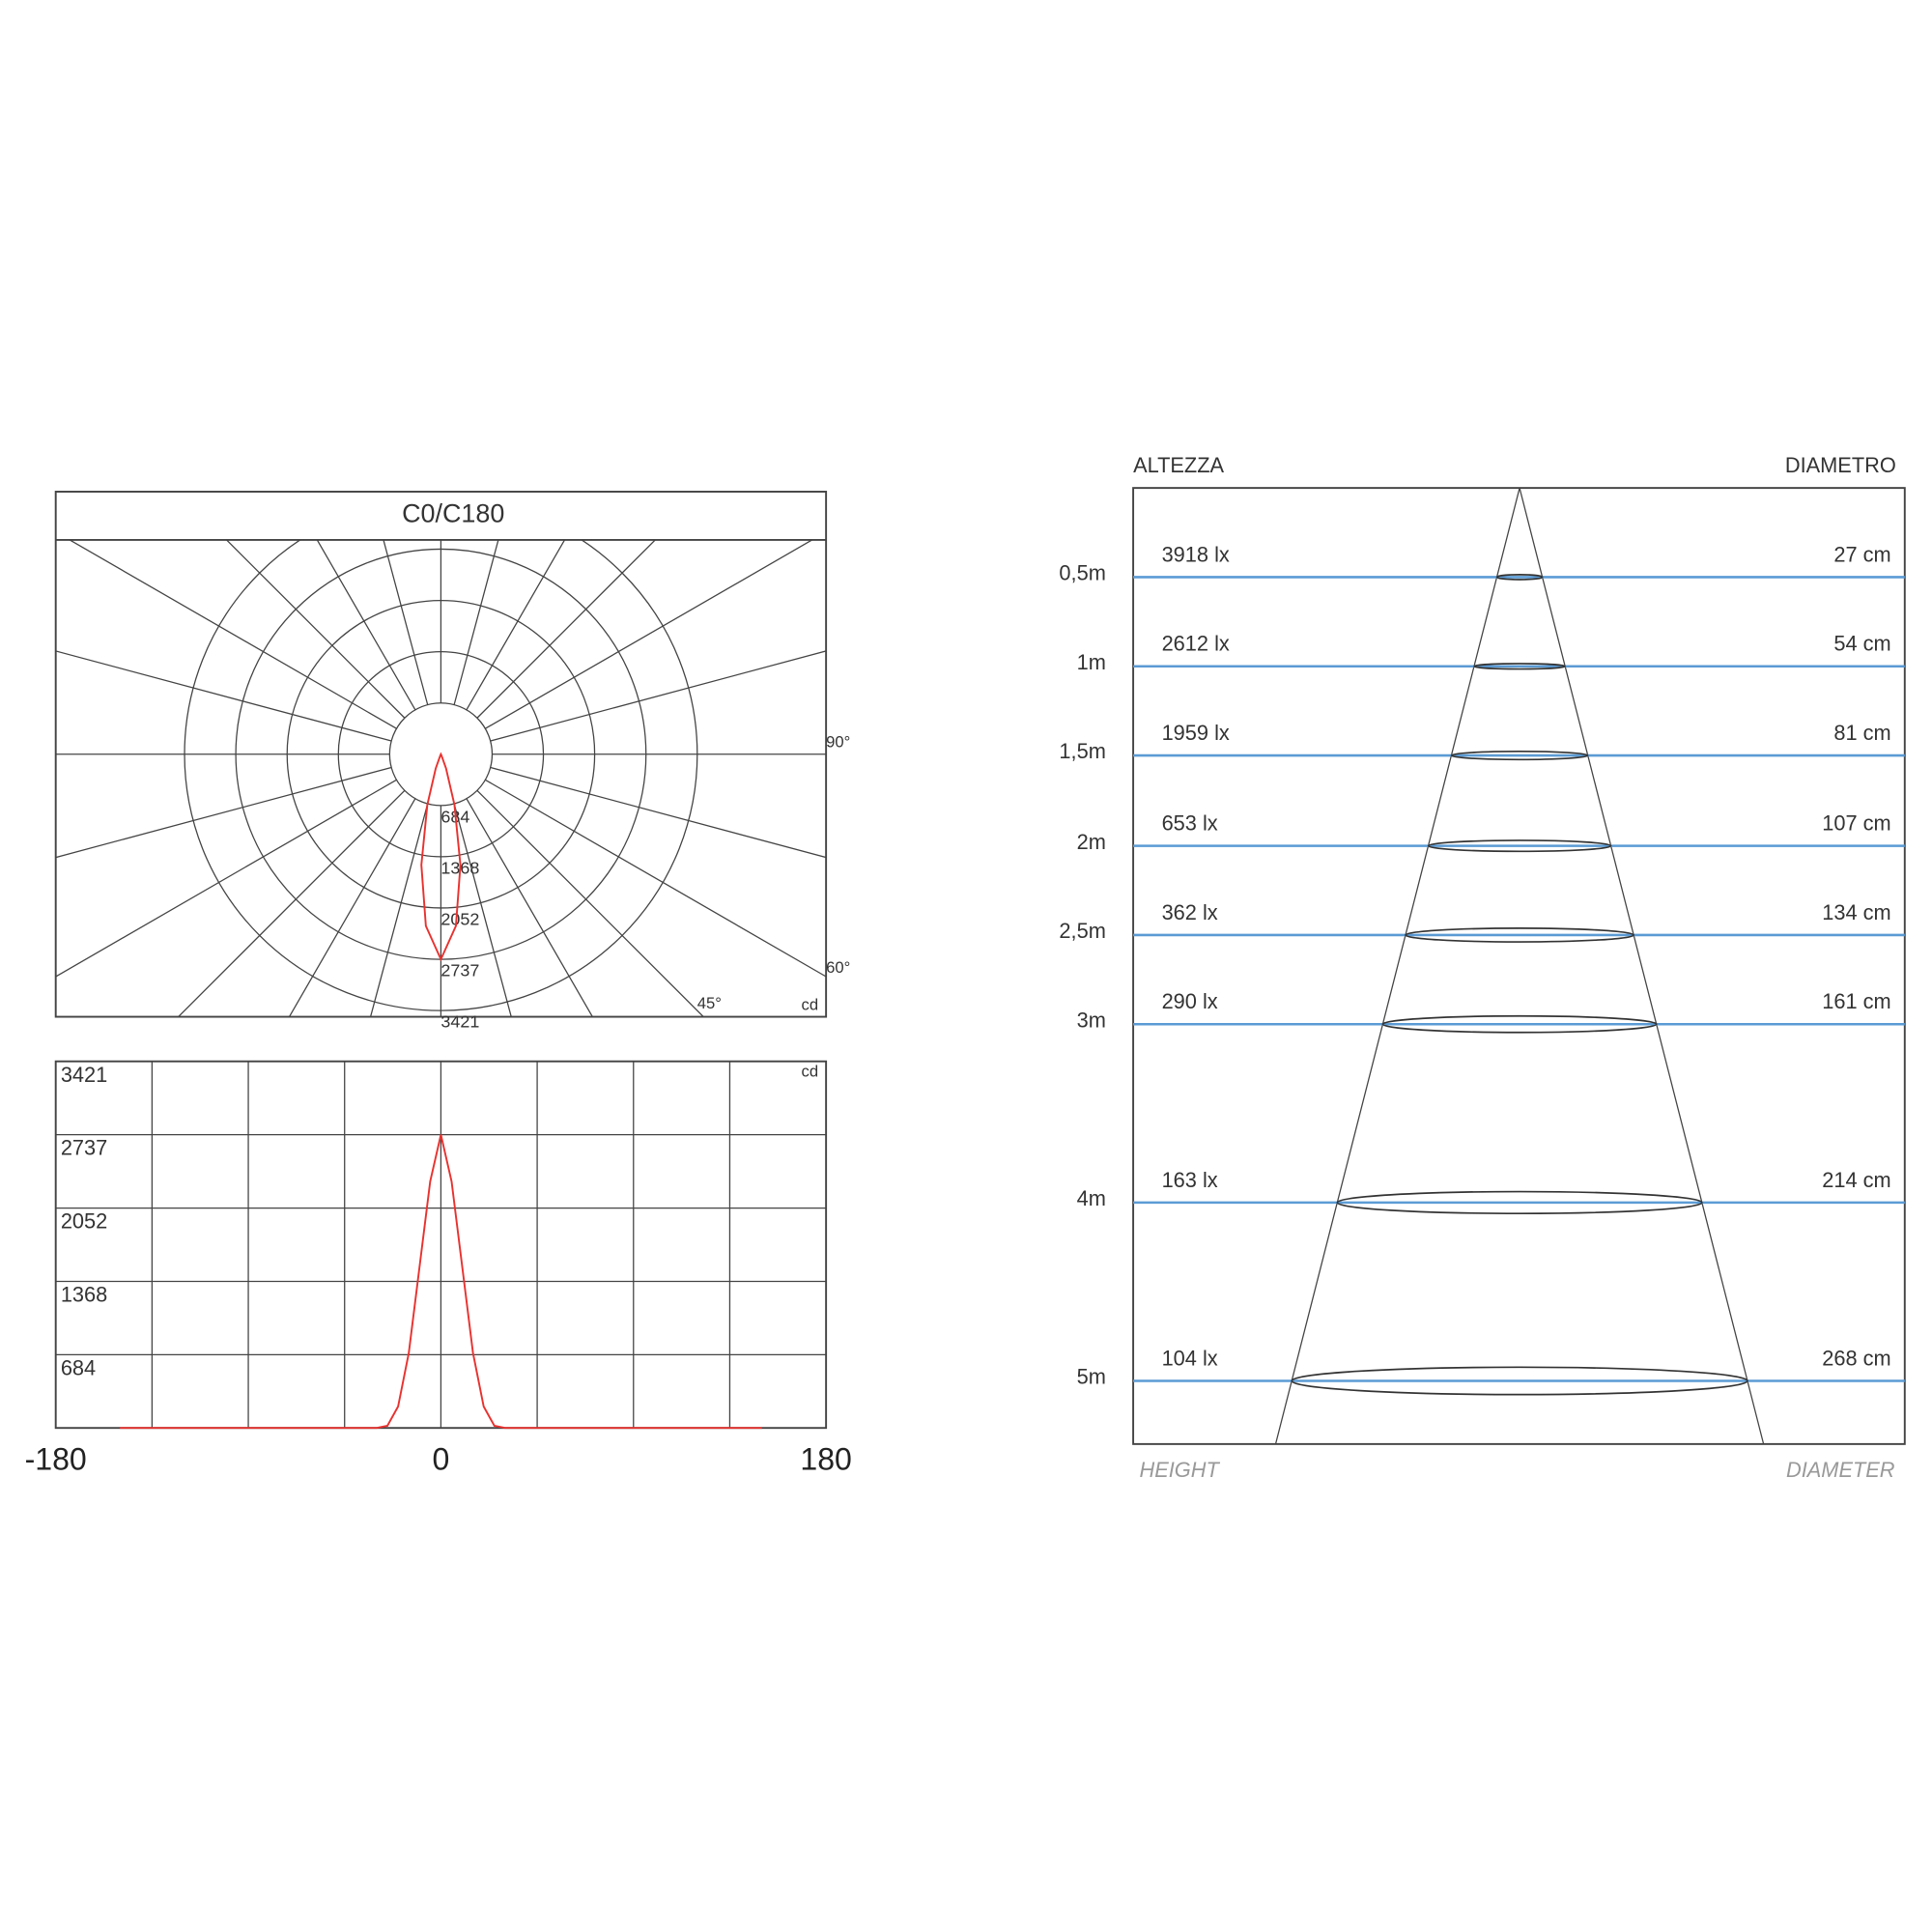 The width and height of the screenshot is (1932, 1932). Describe the element at coordinates (1190, 1358) in the screenshot. I see `illuminance-label: 104 lx` at that location.